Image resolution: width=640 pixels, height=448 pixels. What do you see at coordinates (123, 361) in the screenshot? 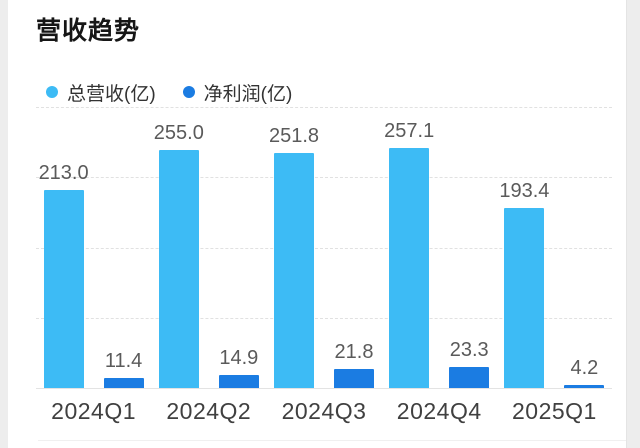
I see `bar-value-label: 11.4` at bounding box center [123, 361].